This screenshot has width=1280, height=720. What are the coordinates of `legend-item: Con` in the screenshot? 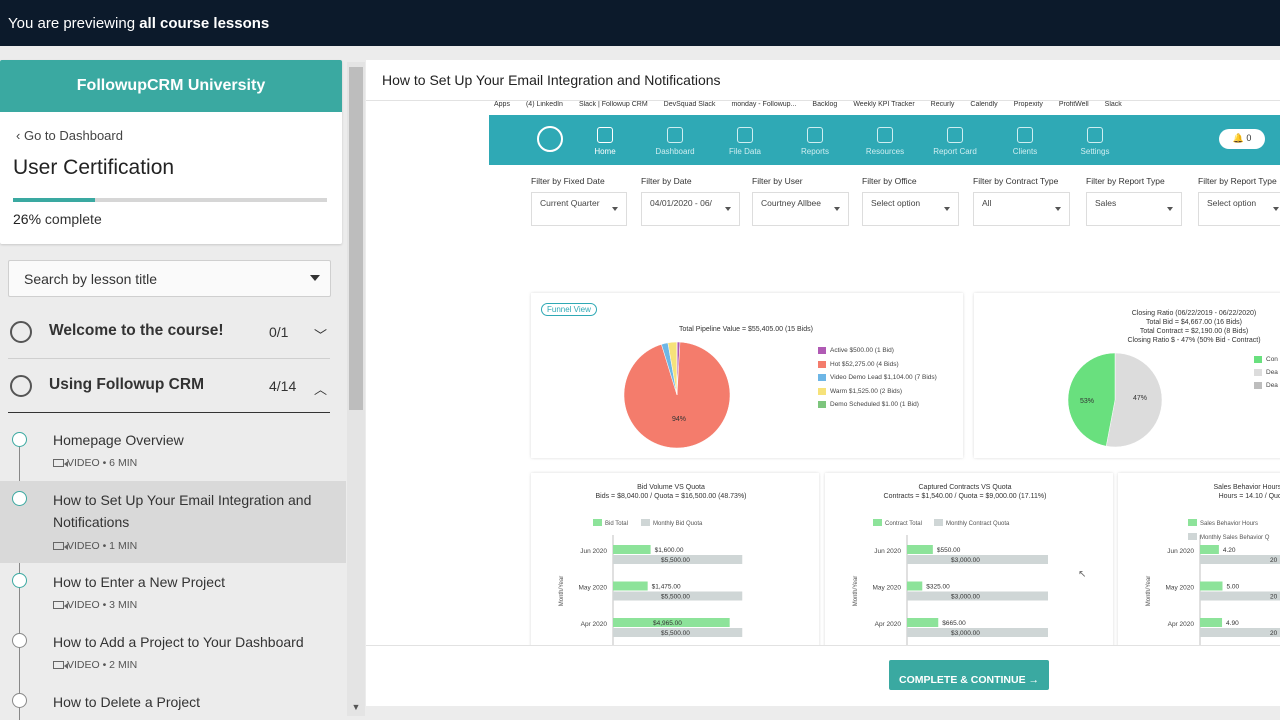 It's located at (1266, 359).